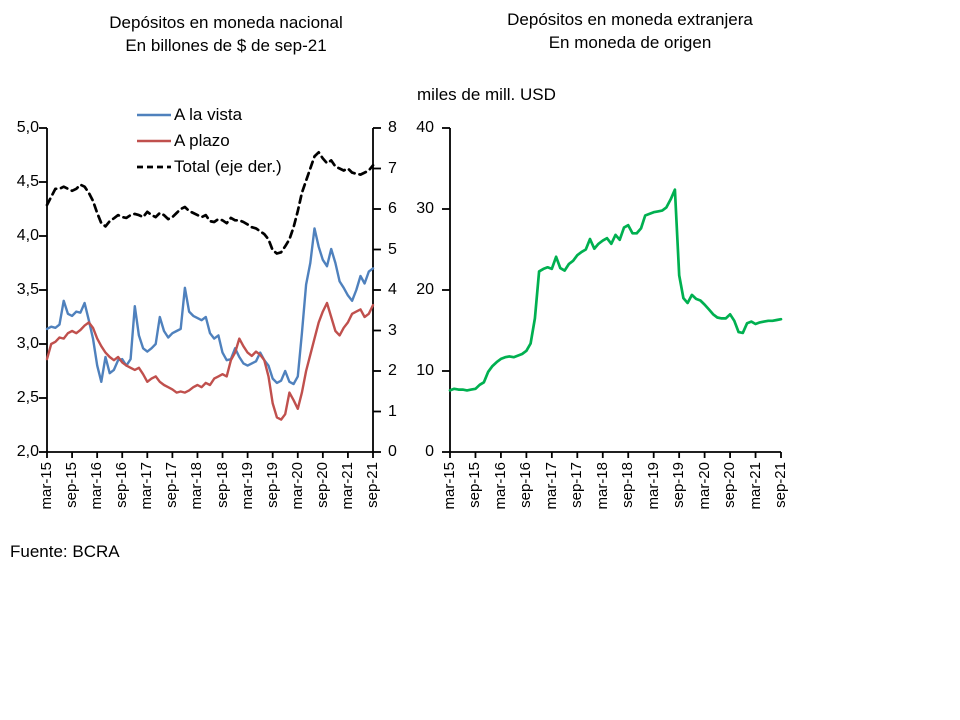 The height and width of the screenshot is (720, 960). I want to click on right-chart-y-label: 10, so click(425, 370).